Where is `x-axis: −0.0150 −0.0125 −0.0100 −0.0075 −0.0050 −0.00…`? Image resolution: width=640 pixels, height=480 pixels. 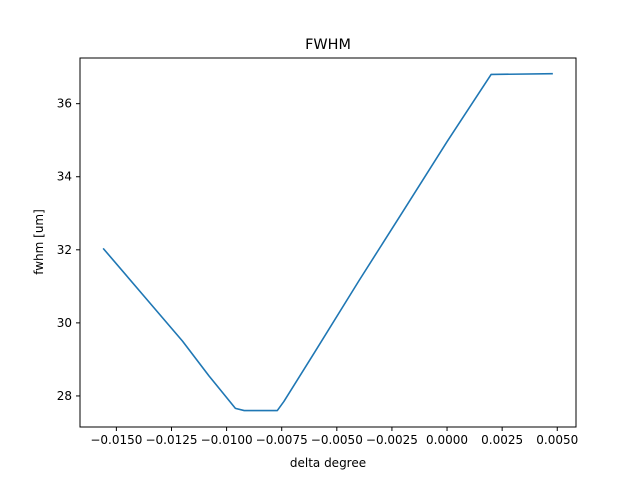
x-axis: −0.0150 −0.0125 −0.0100 −0.0075 −0.0050 −0.00… is located at coordinates (334, 437).